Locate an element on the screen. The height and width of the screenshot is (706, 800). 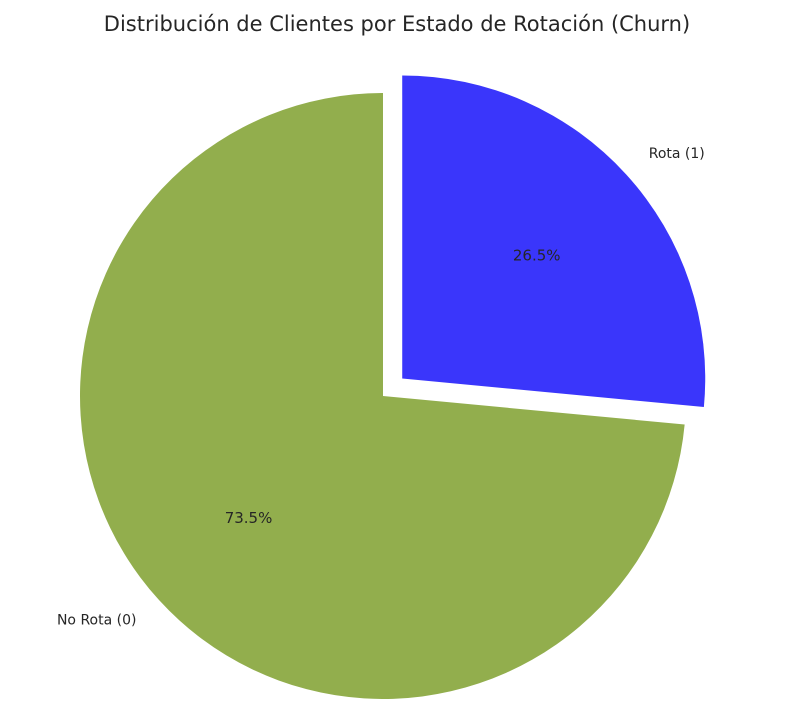
percent-label-no-rota-0: 73.5% is located at coordinates (249, 518).